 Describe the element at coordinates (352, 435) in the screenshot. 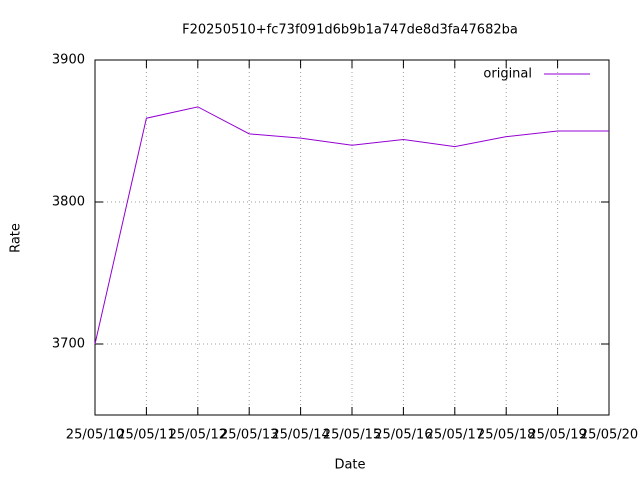

I see `x-tick-label: 25/05/15` at that location.